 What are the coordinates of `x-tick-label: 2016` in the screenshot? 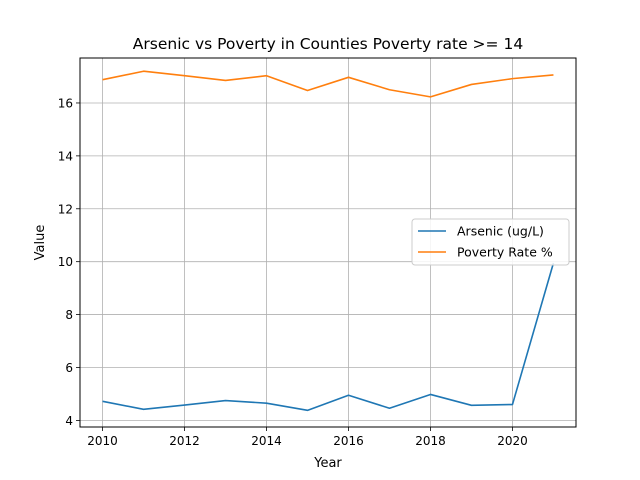 It's located at (348, 441).